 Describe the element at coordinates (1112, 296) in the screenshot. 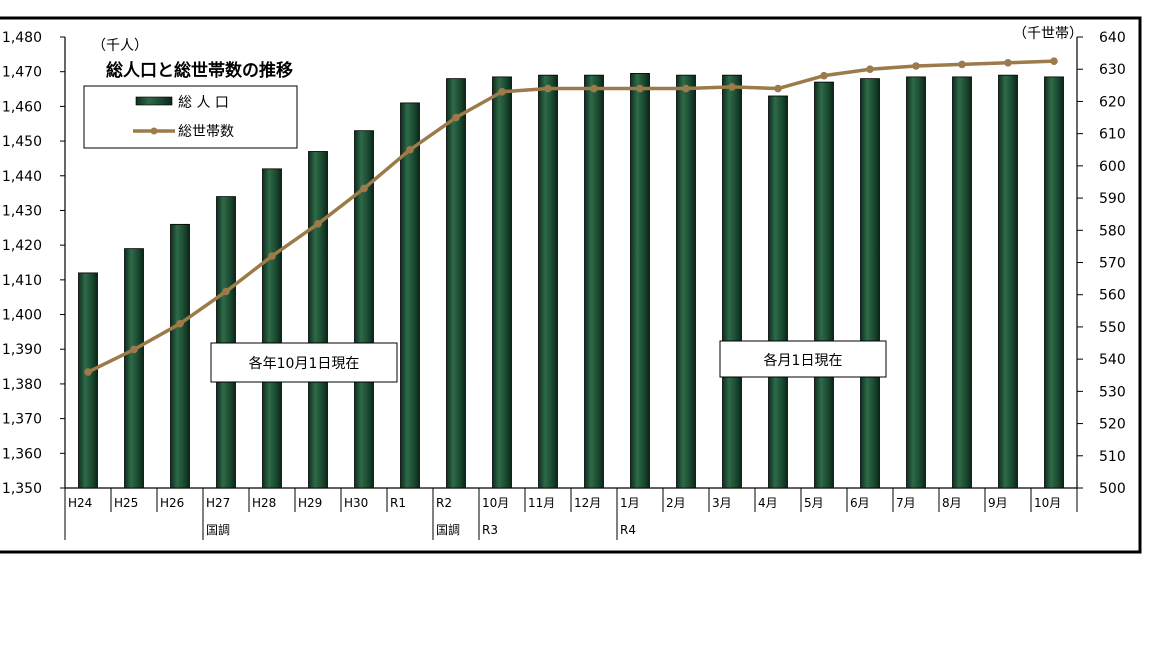

I see `right-tick-label: 560` at that location.